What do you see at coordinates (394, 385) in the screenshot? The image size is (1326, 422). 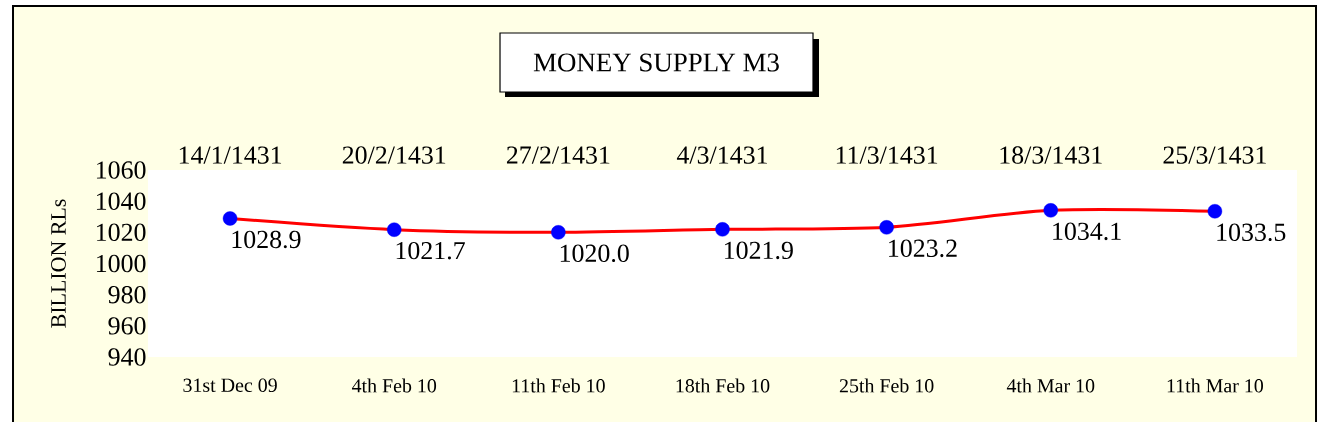 I see `x-tick-label: 4th Feb 10` at bounding box center [394, 385].